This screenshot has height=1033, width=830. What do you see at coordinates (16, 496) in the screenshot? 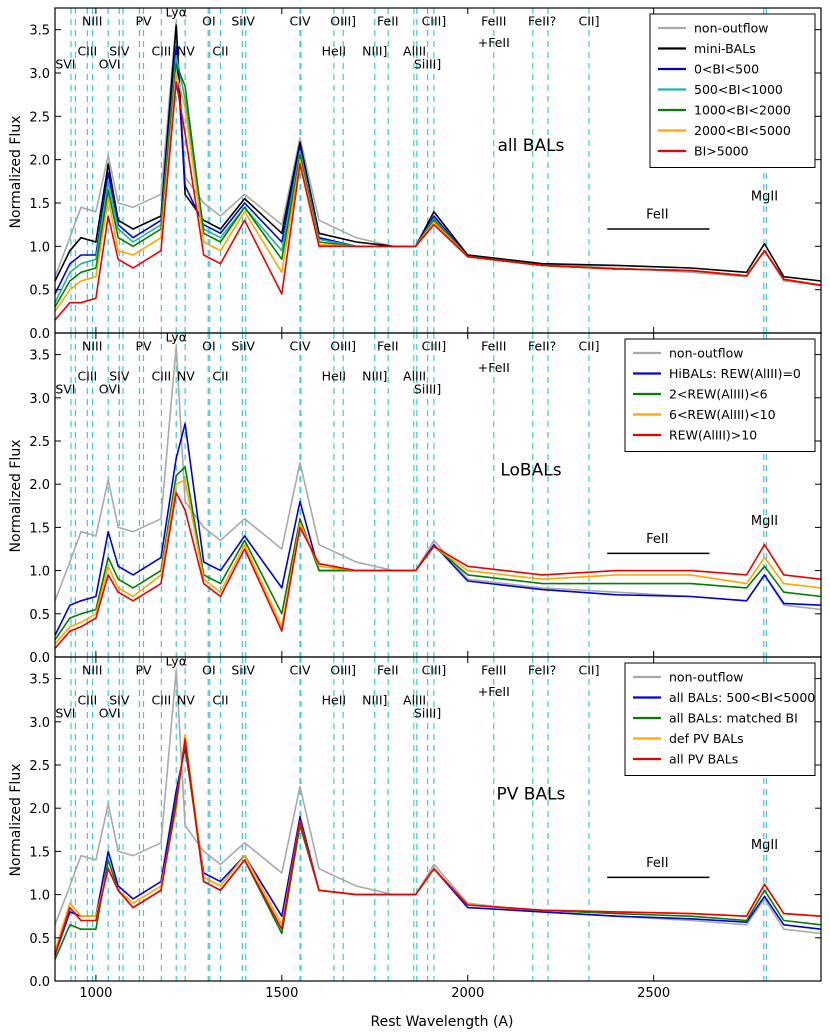
I see `y-axis-label-middle: Normalized Flux` at bounding box center [16, 496].